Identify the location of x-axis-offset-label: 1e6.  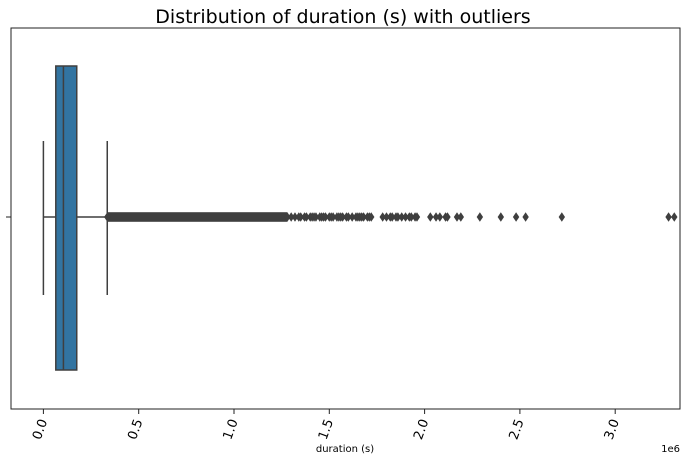
(670, 449).